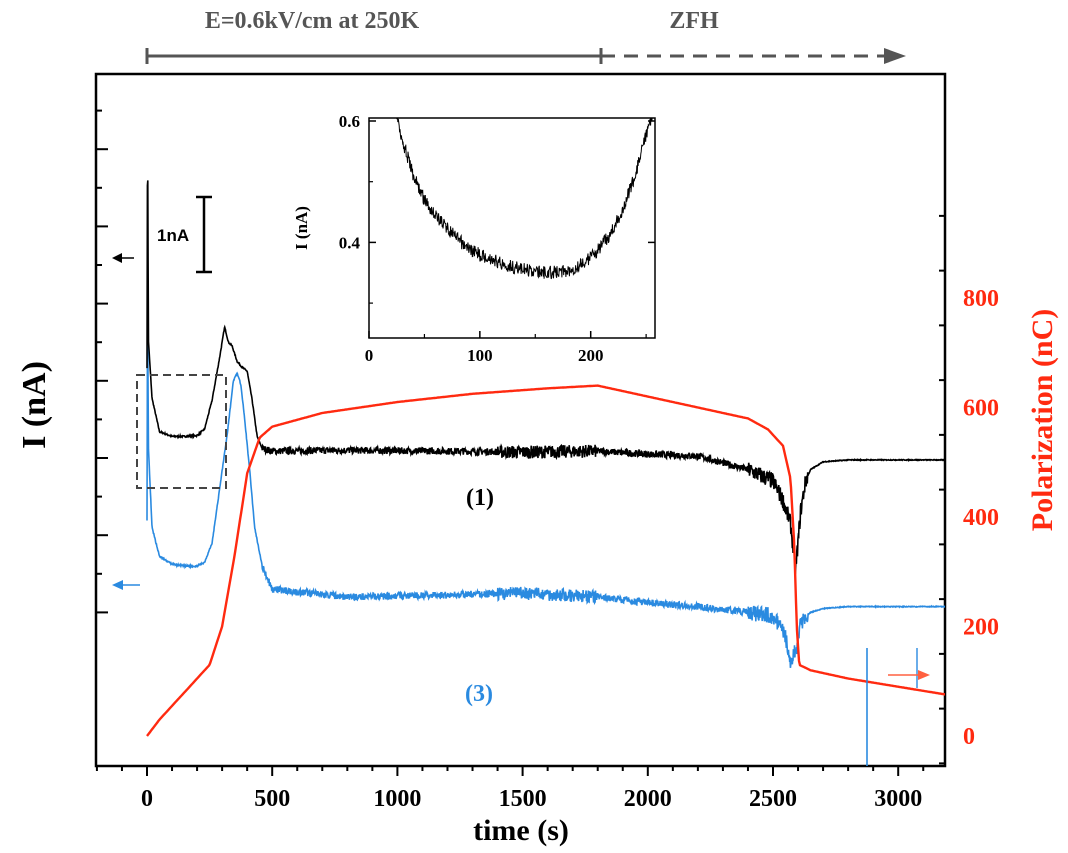 The image size is (1068, 853). Describe the element at coordinates (525, 36) in the screenshot. I see `top-annotation: E=0.6kV/cm at 250K ZFH` at that location.